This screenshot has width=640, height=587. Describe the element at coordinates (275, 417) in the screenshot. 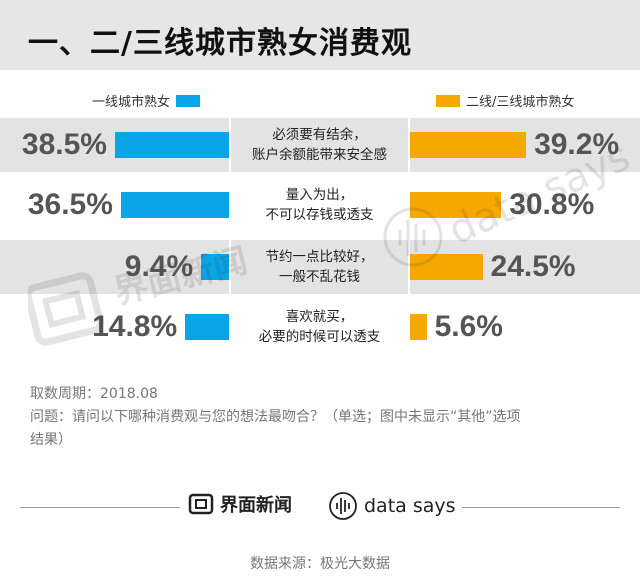

I see `note-question-line1: 问题：请问以下哪种消费观与您的想法最吻合？（单选；图中未显示“其他”选项` at that location.